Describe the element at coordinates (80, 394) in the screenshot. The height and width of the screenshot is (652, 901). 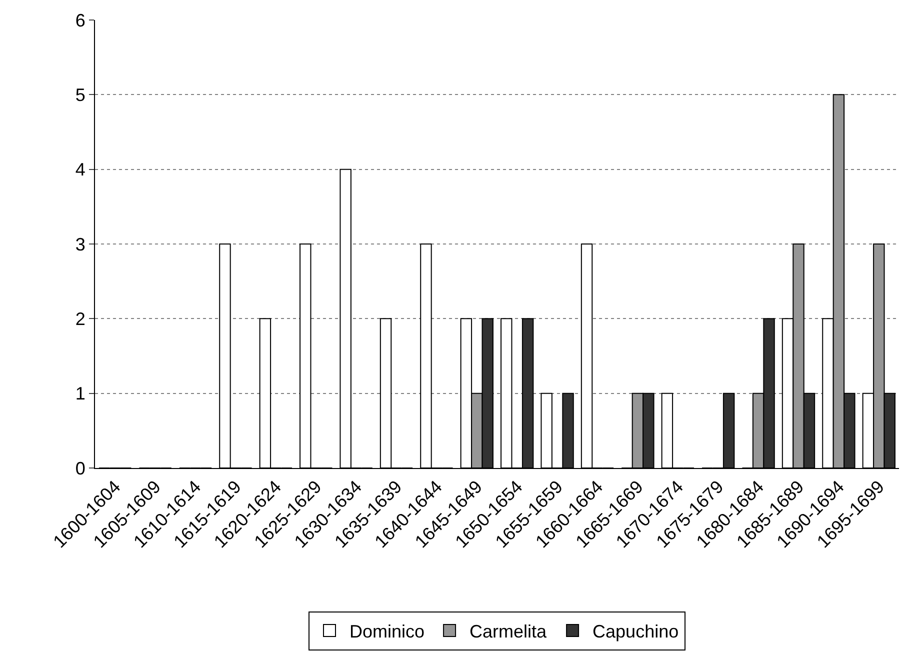
I see `y-tick-label: 1` at that location.